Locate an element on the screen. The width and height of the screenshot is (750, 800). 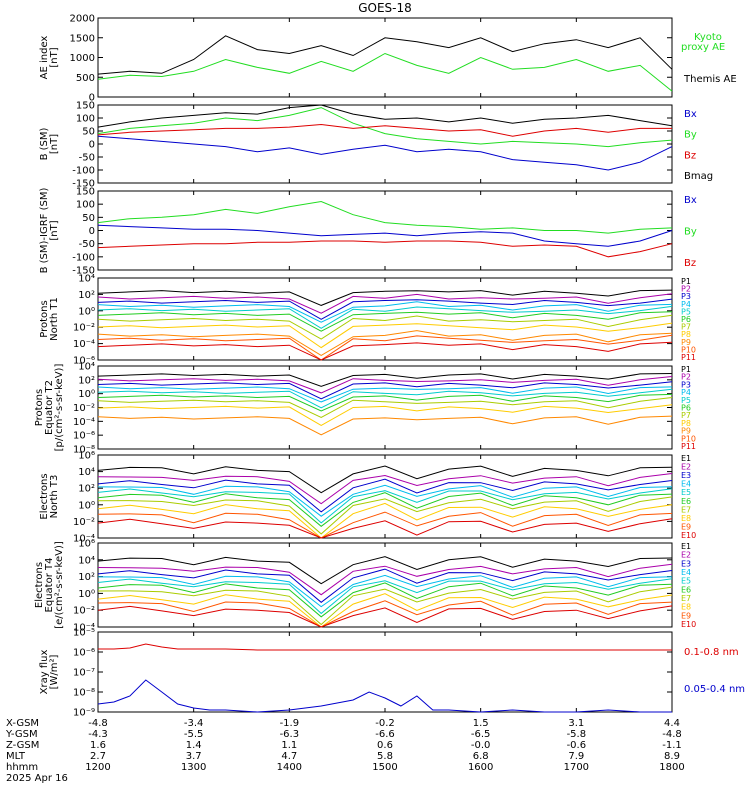
ylabel-en-1: North T3 is located at coordinates (54, 497).